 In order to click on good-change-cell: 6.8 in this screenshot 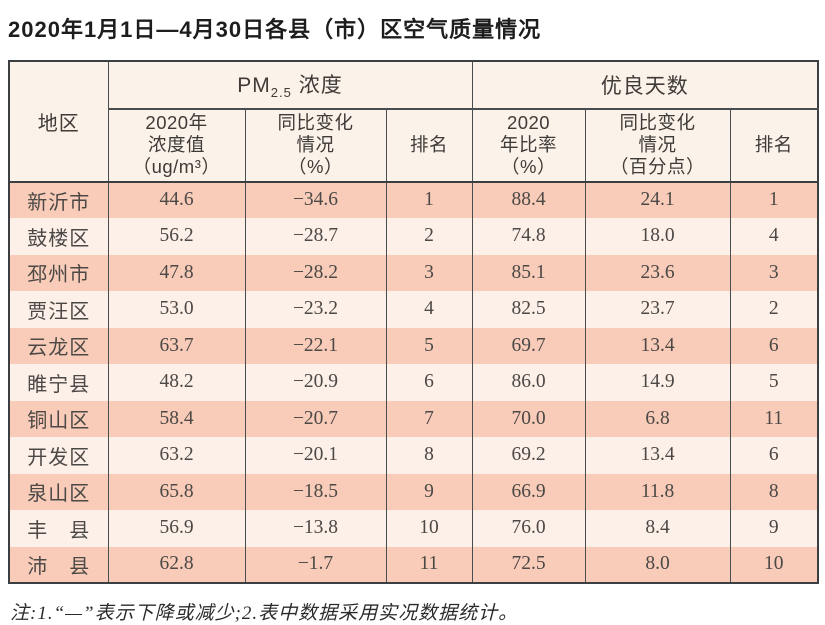, I will do `click(657, 419)`.